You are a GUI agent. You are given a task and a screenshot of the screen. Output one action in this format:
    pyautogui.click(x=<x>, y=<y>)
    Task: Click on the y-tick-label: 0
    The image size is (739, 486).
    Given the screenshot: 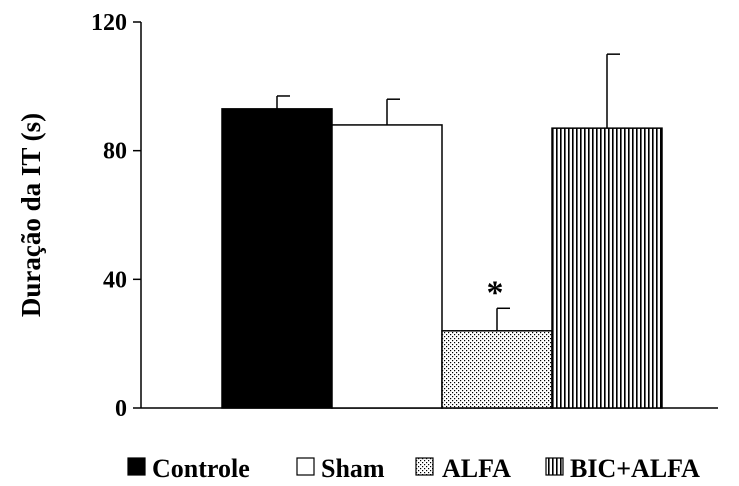 What is the action you would take?
    pyautogui.click(x=121, y=409)
    